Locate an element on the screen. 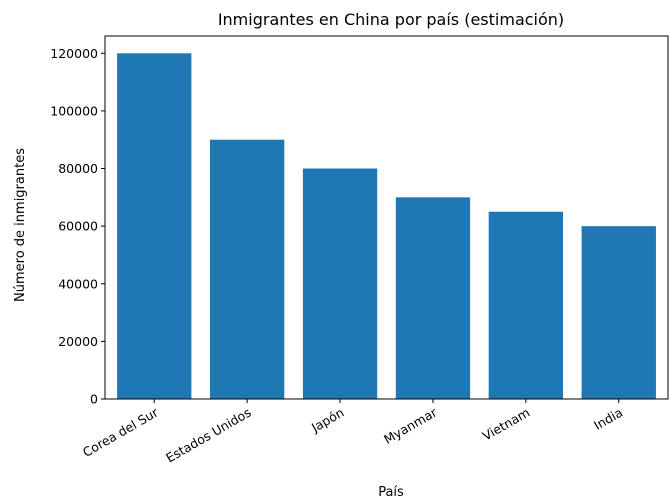 This screenshot has width=670, height=501. y-tick-label: 40000 is located at coordinates (78, 283).